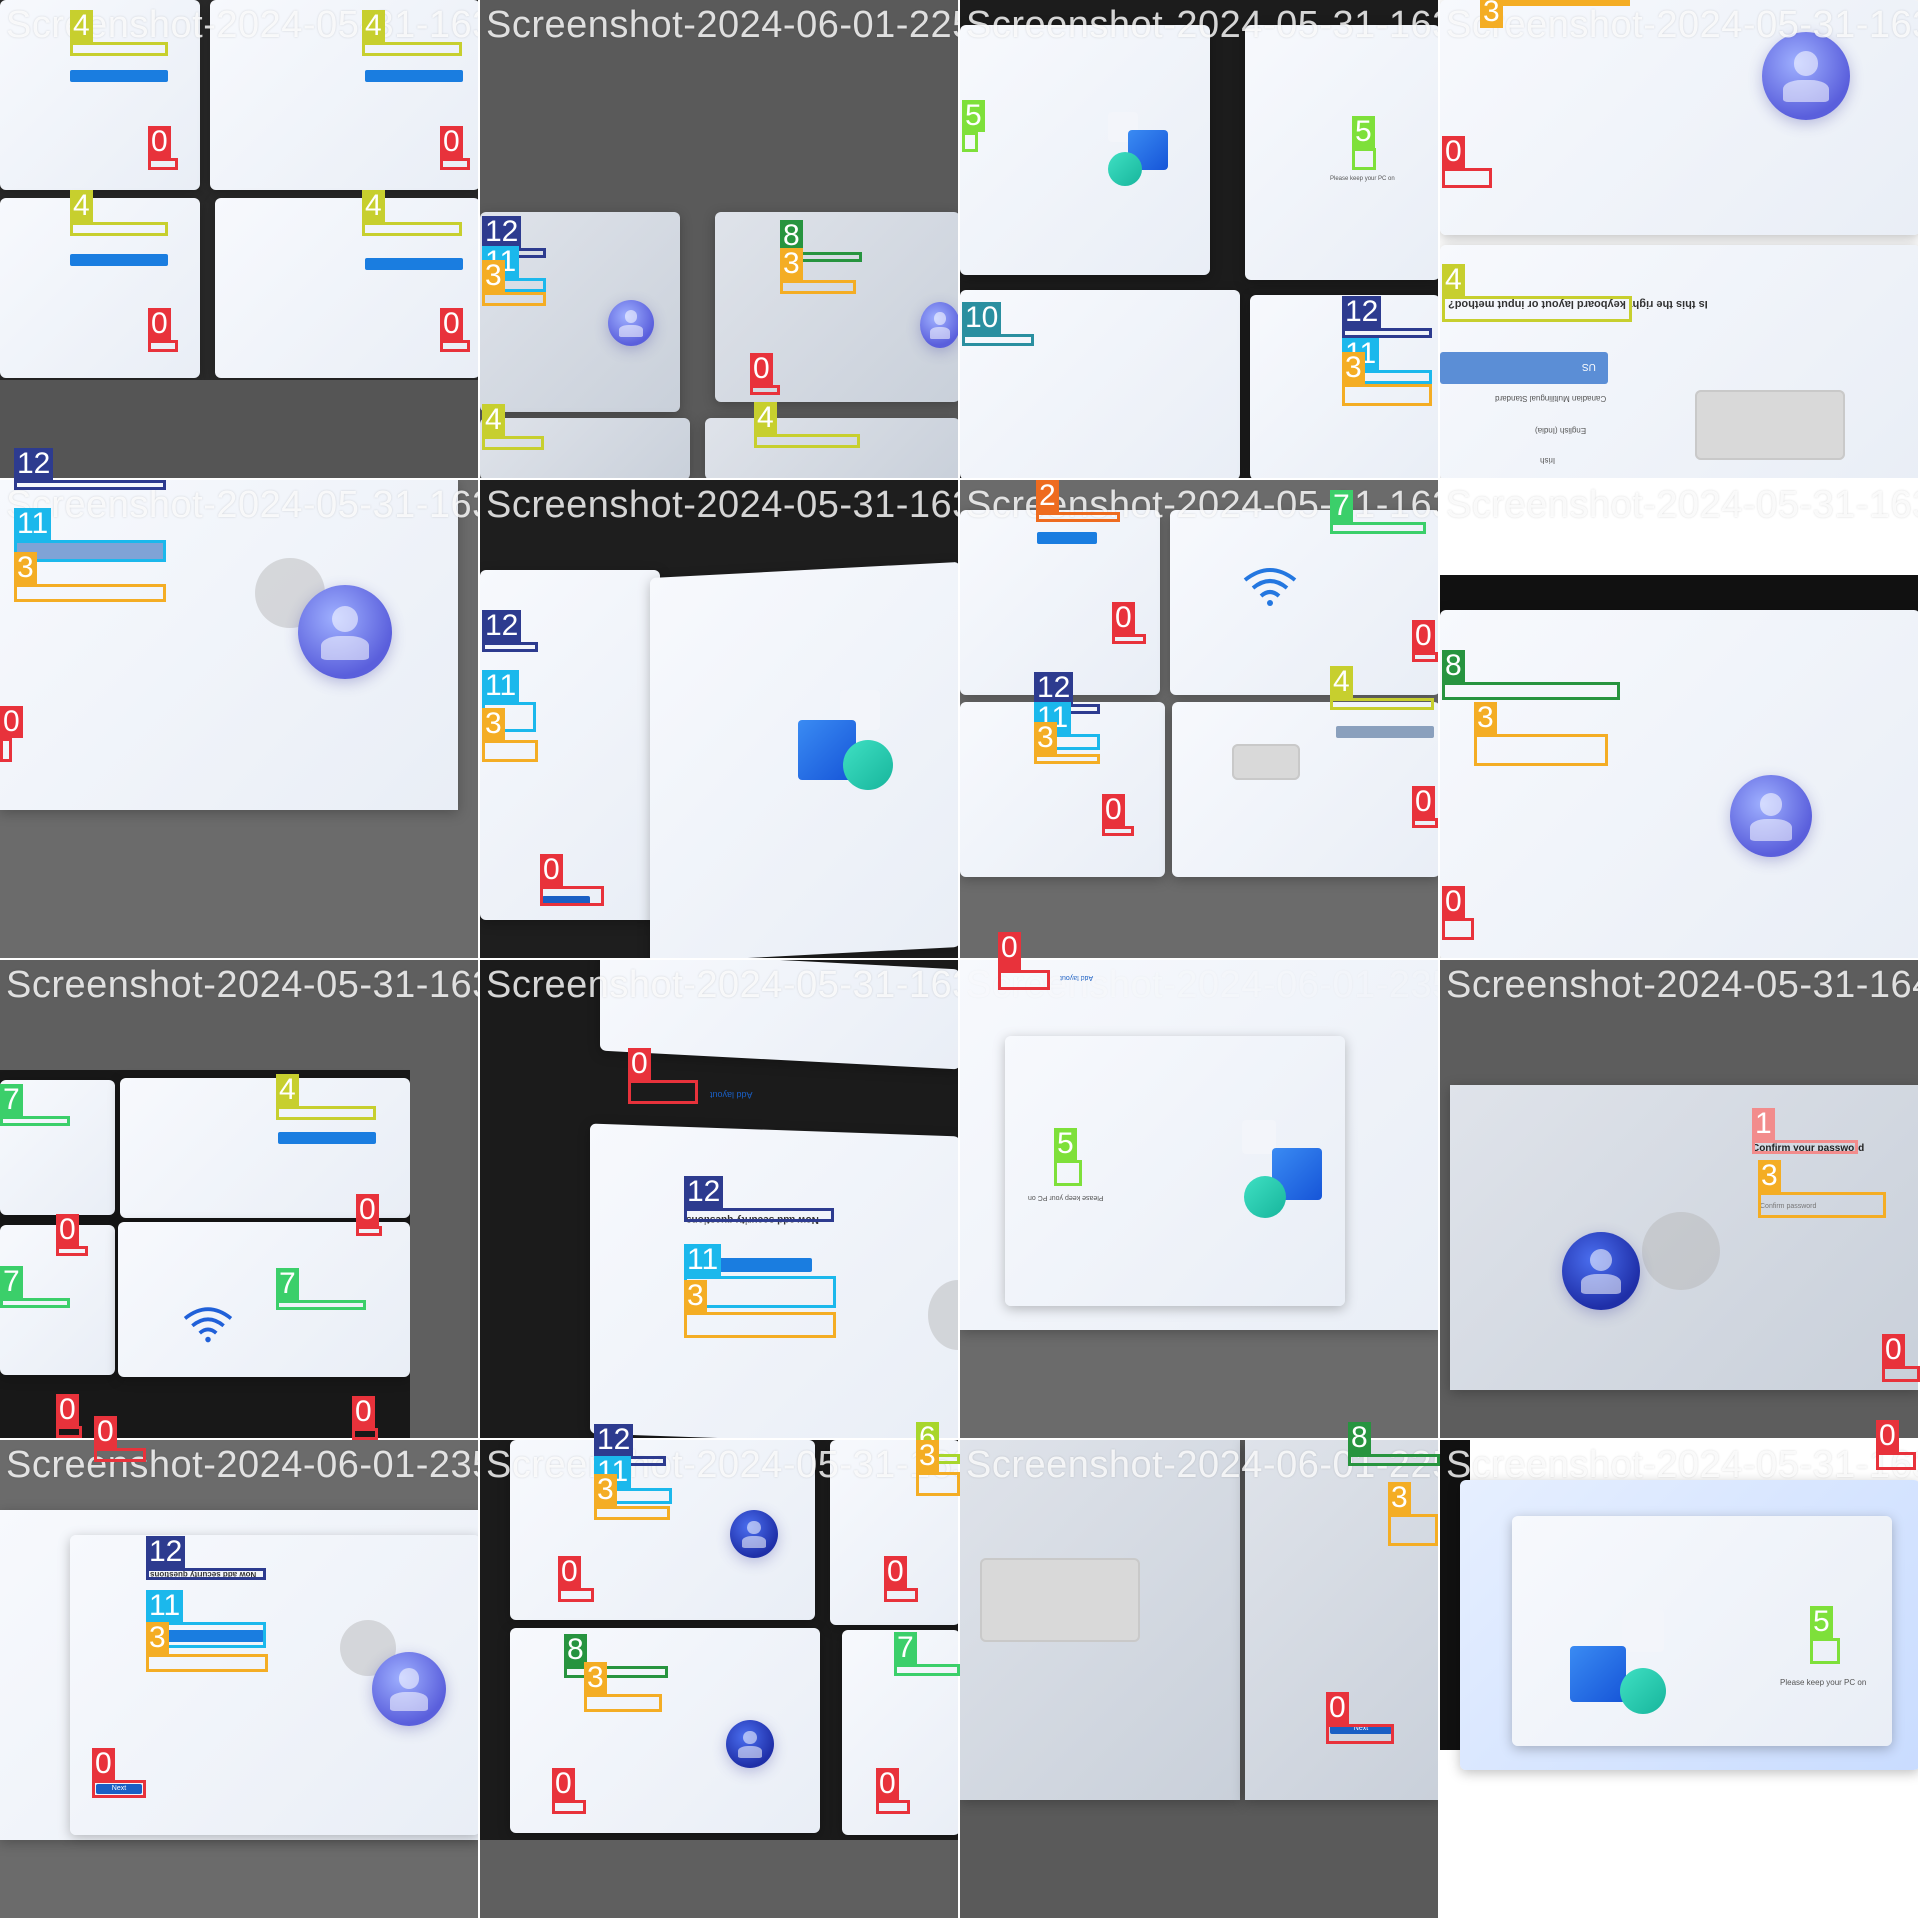 This screenshot has height=1920, width=1920. Describe the element at coordinates (1548, 460) in the screenshot. I see `layout-option: Irish` at that location.